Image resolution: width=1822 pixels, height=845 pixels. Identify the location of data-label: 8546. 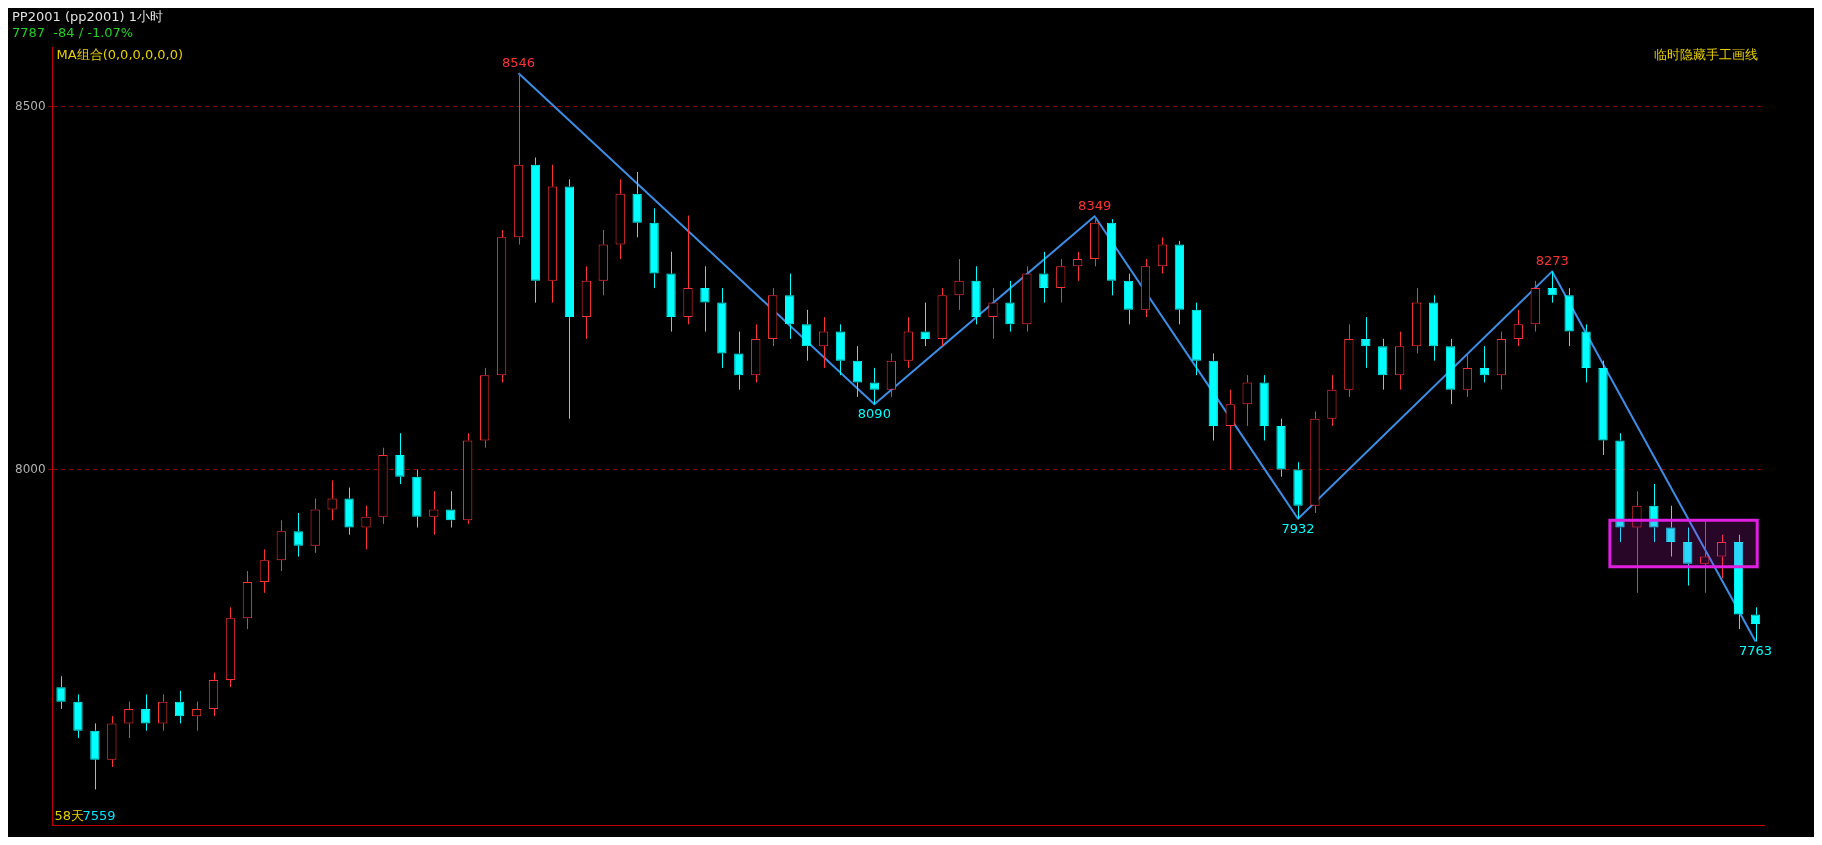
(518, 63).